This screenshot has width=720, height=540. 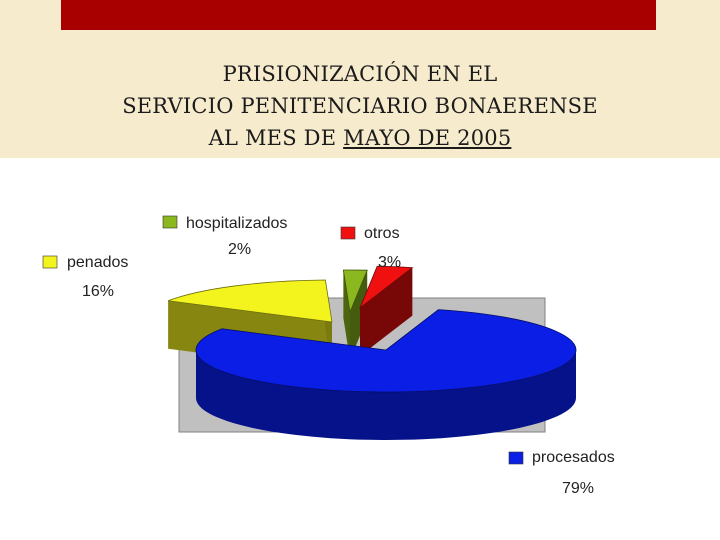 What do you see at coordinates (386, 311) in the screenshot?
I see `slice-wall-b-otros` at bounding box center [386, 311].